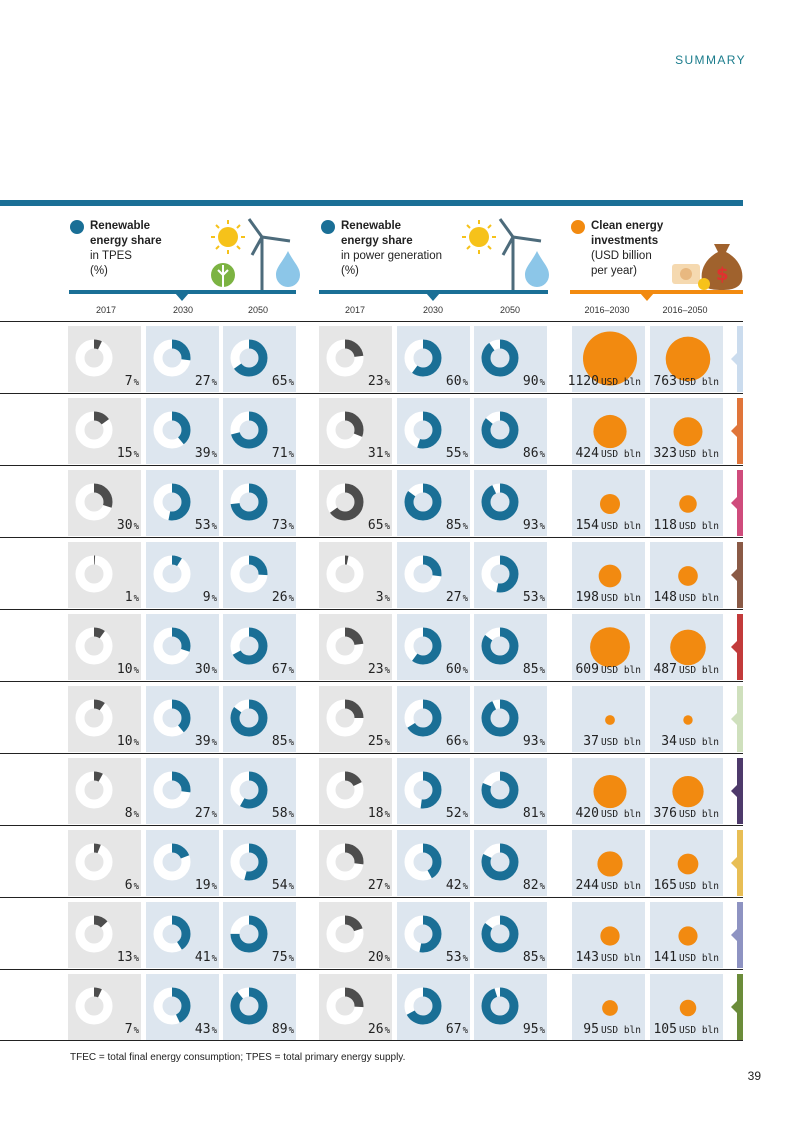  Describe the element at coordinates (120, 226) in the screenshot. I see `header-tpes-title: Renewable` at that location.